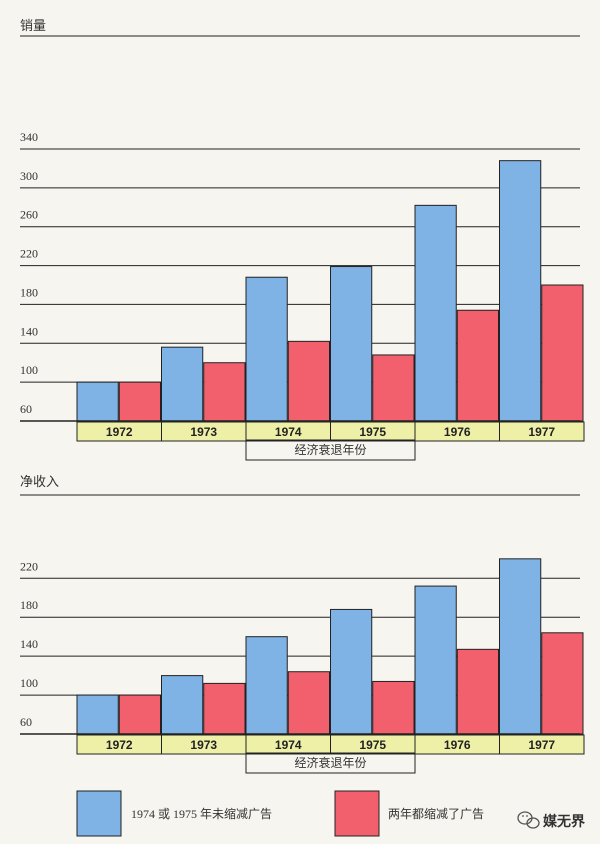  Describe the element at coordinates (357, 813) in the screenshot. I see `legend-swatch-red` at that location.